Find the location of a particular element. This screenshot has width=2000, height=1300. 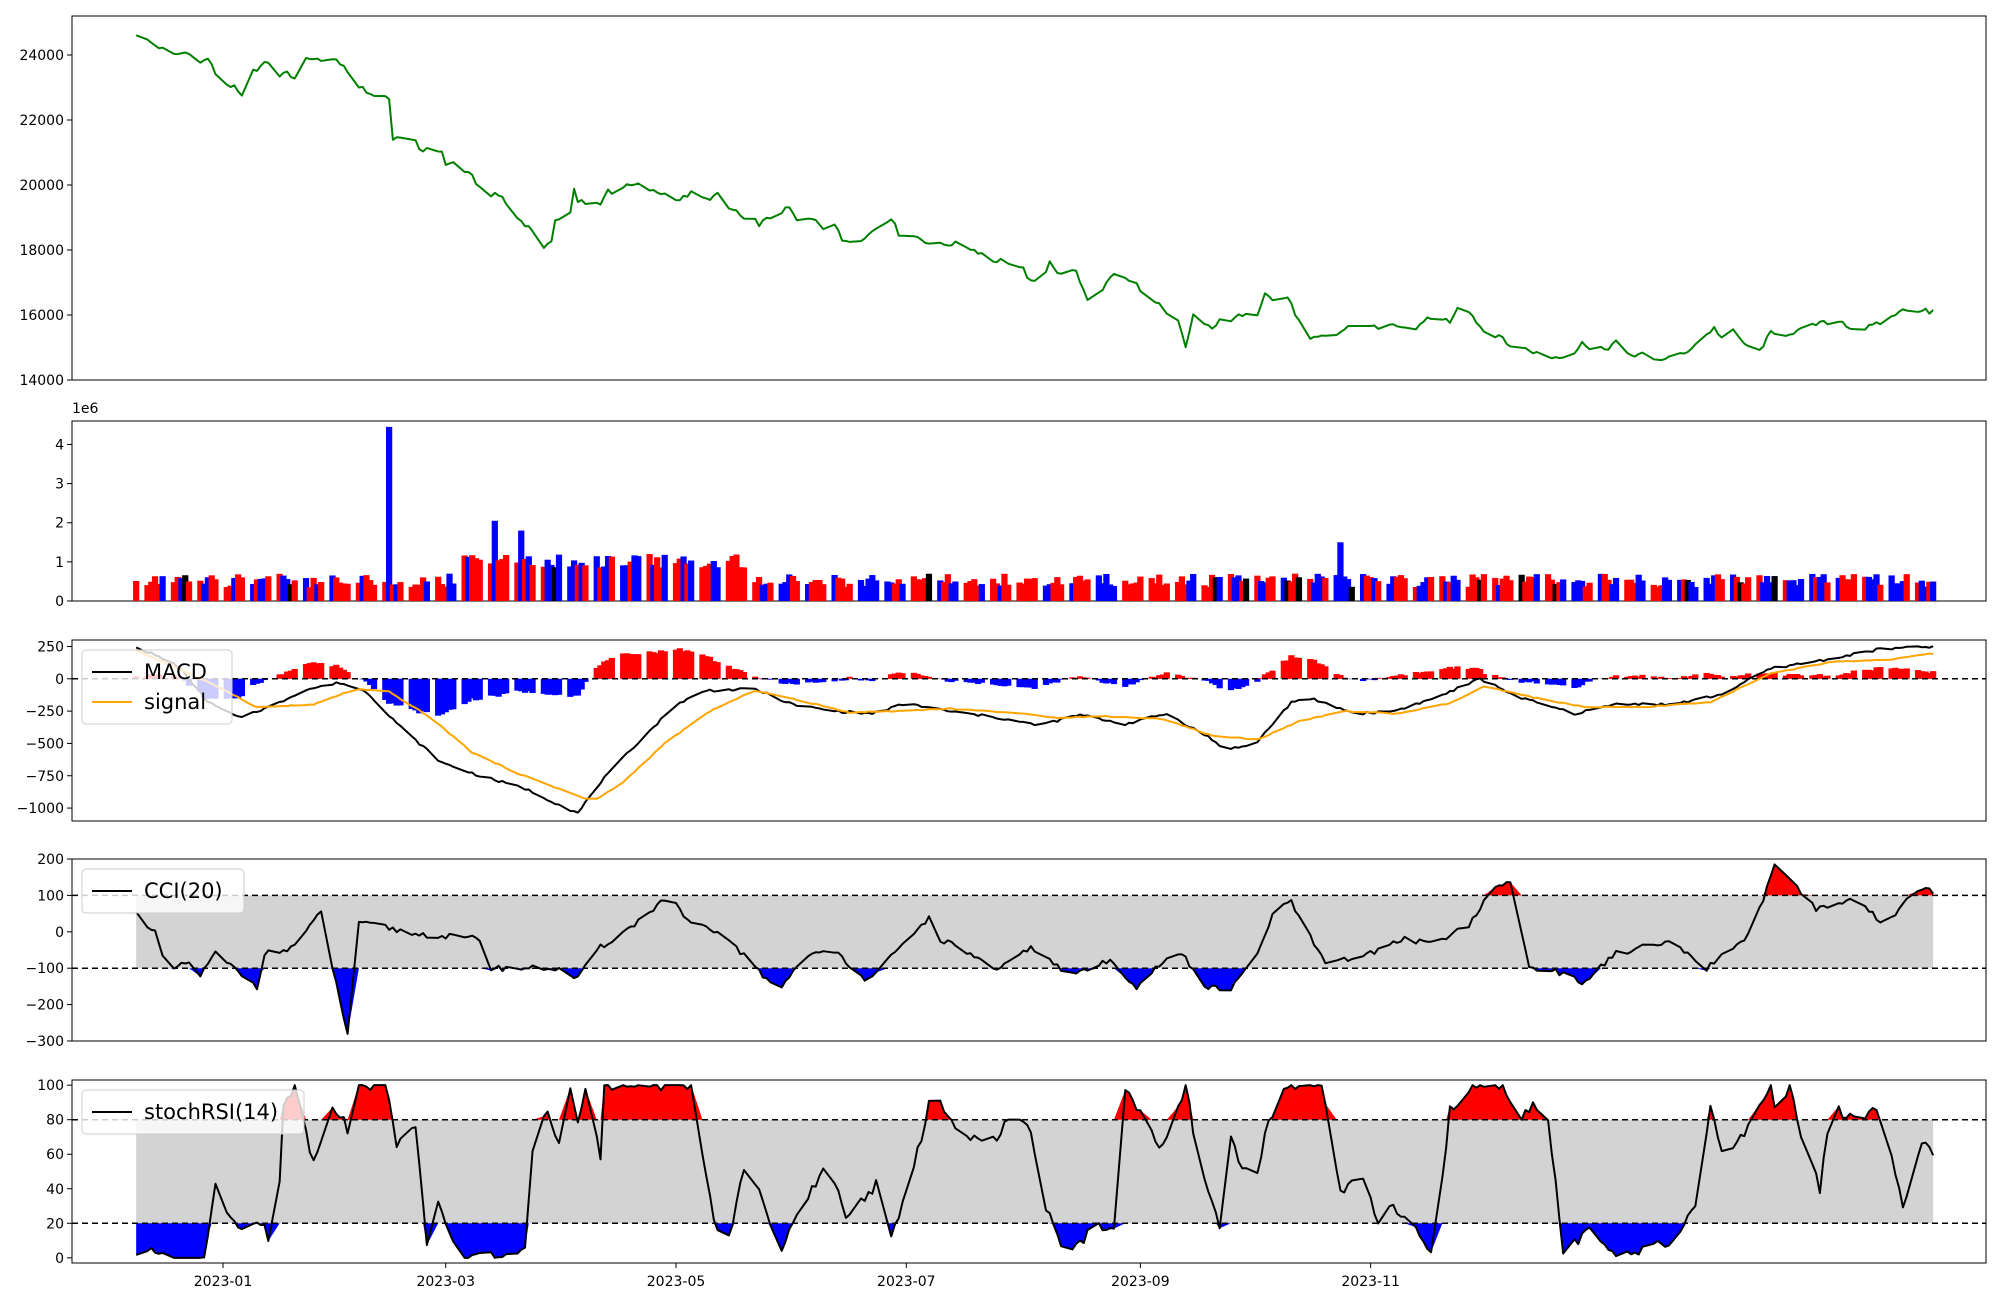

x-tick-label: 2023-01 is located at coordinates (223, 1282).